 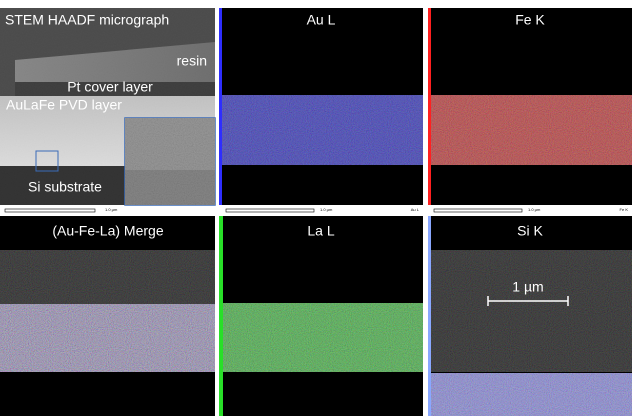 I want to click on map-tag: Au L, so click(x=415, y=209).